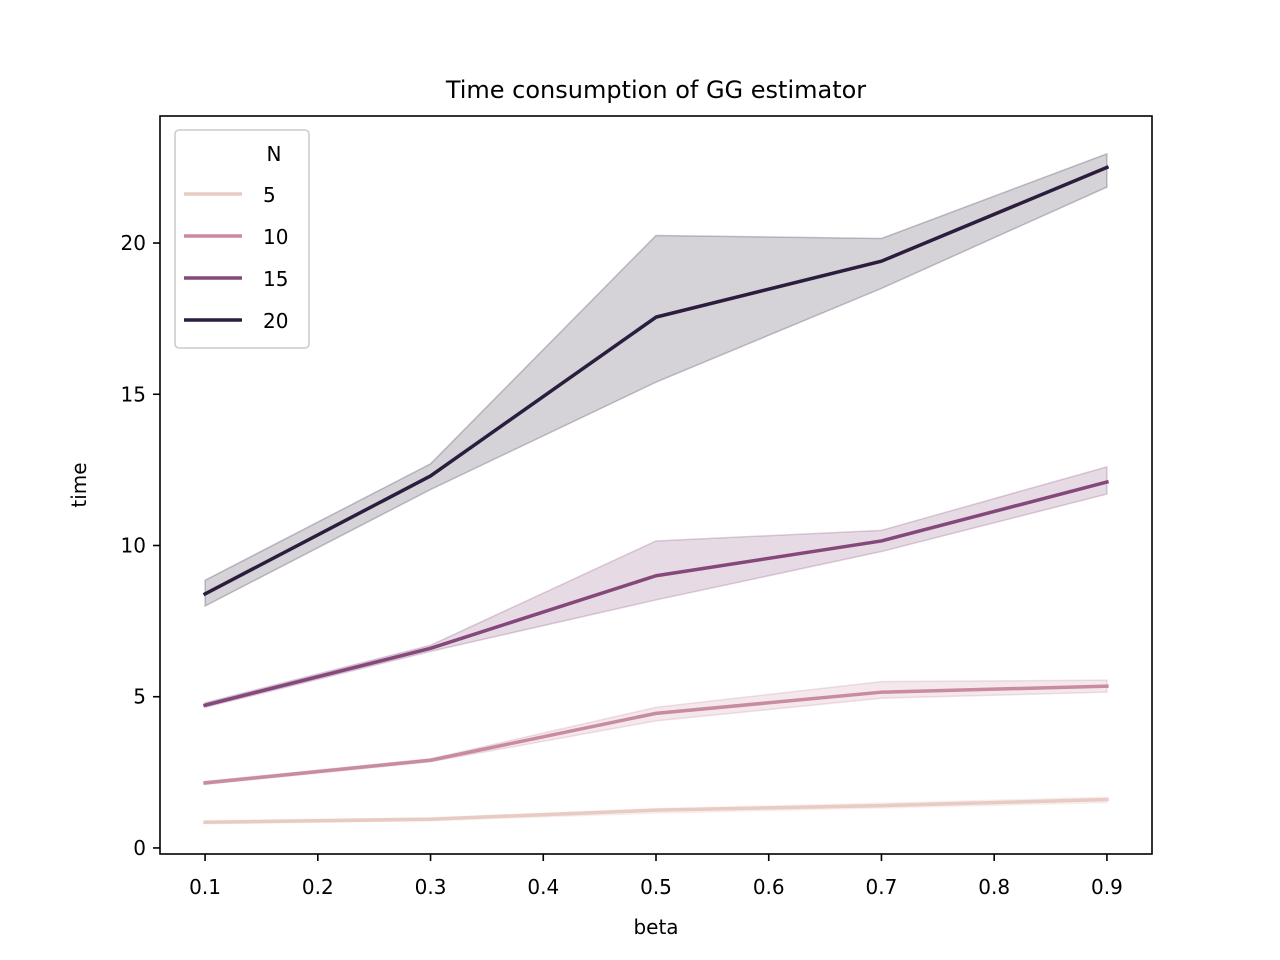 This screenshot has width=1280, height=960. I want to click on y-tick-label: 5, so click(139, 697).